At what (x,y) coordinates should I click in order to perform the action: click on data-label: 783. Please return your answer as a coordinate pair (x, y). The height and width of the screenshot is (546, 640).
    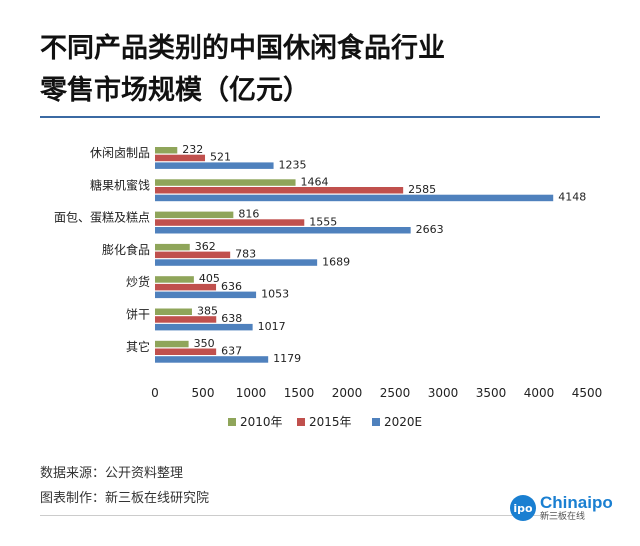
    Looking at the image, I should click on (245, 254).